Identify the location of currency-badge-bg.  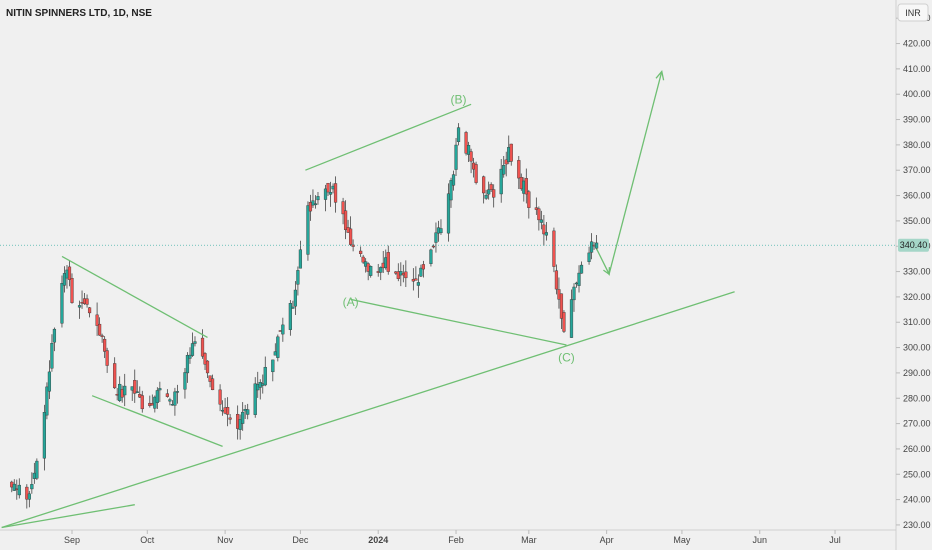
(913, 12).